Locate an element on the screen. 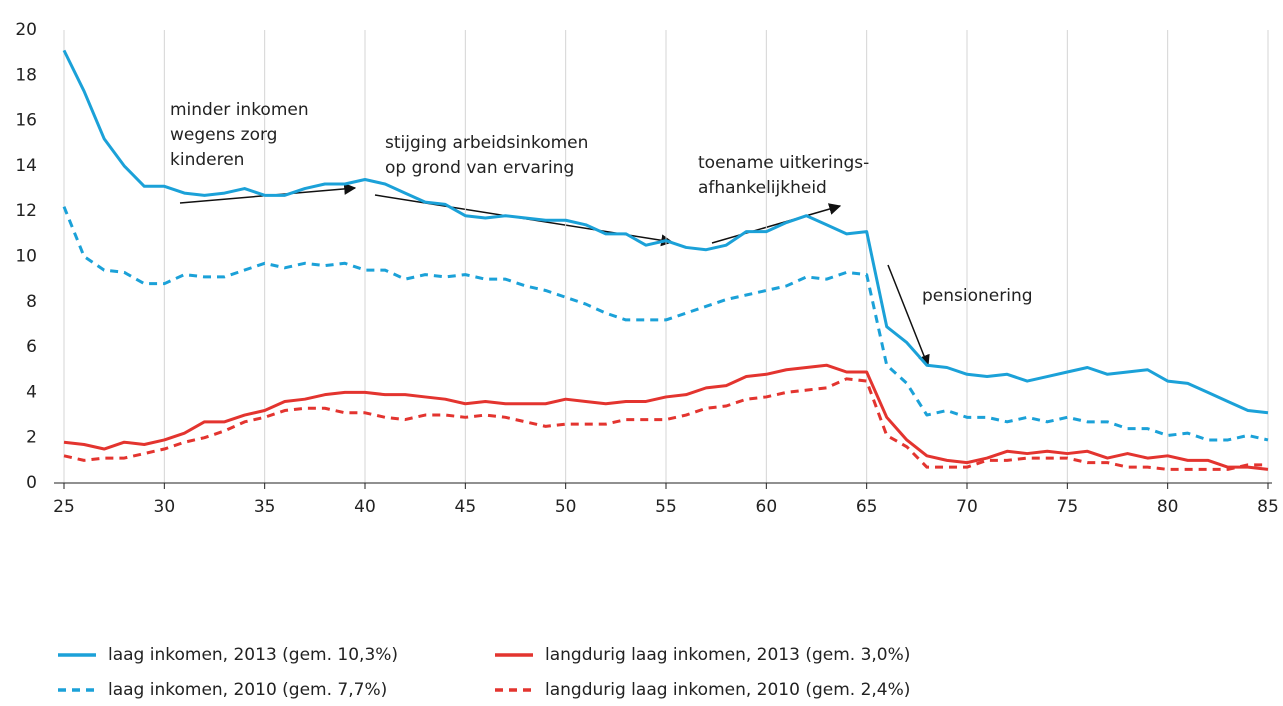  annotation: op grond van ervaring is located at coordinates (479, 168).